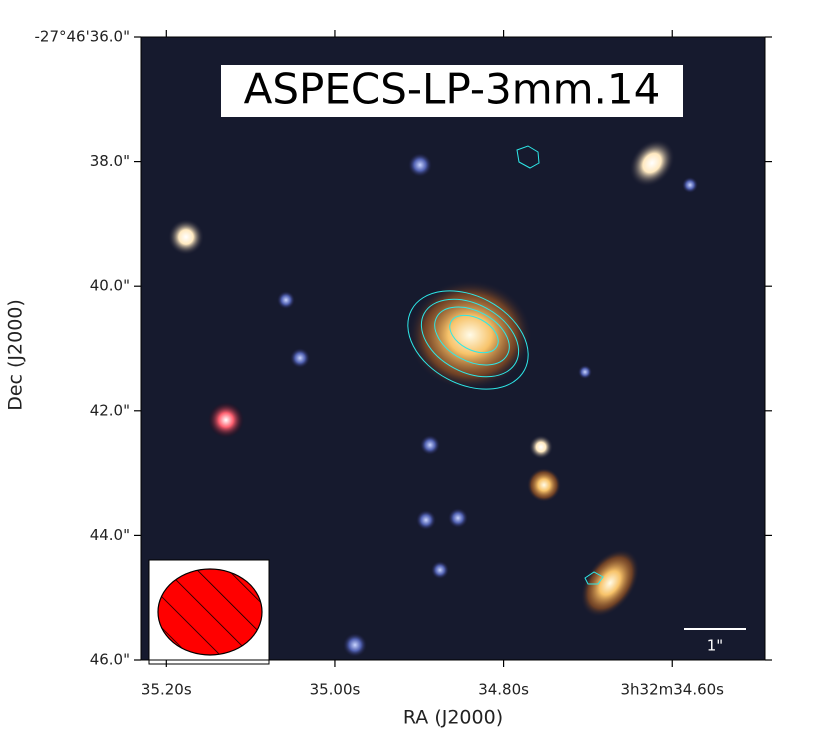 The height and width of the screenshot is (751, 830). Describe the element at coordinates (453, 718) in the screenshot. I see `x-axis-label: RA (J2000)` at that location.